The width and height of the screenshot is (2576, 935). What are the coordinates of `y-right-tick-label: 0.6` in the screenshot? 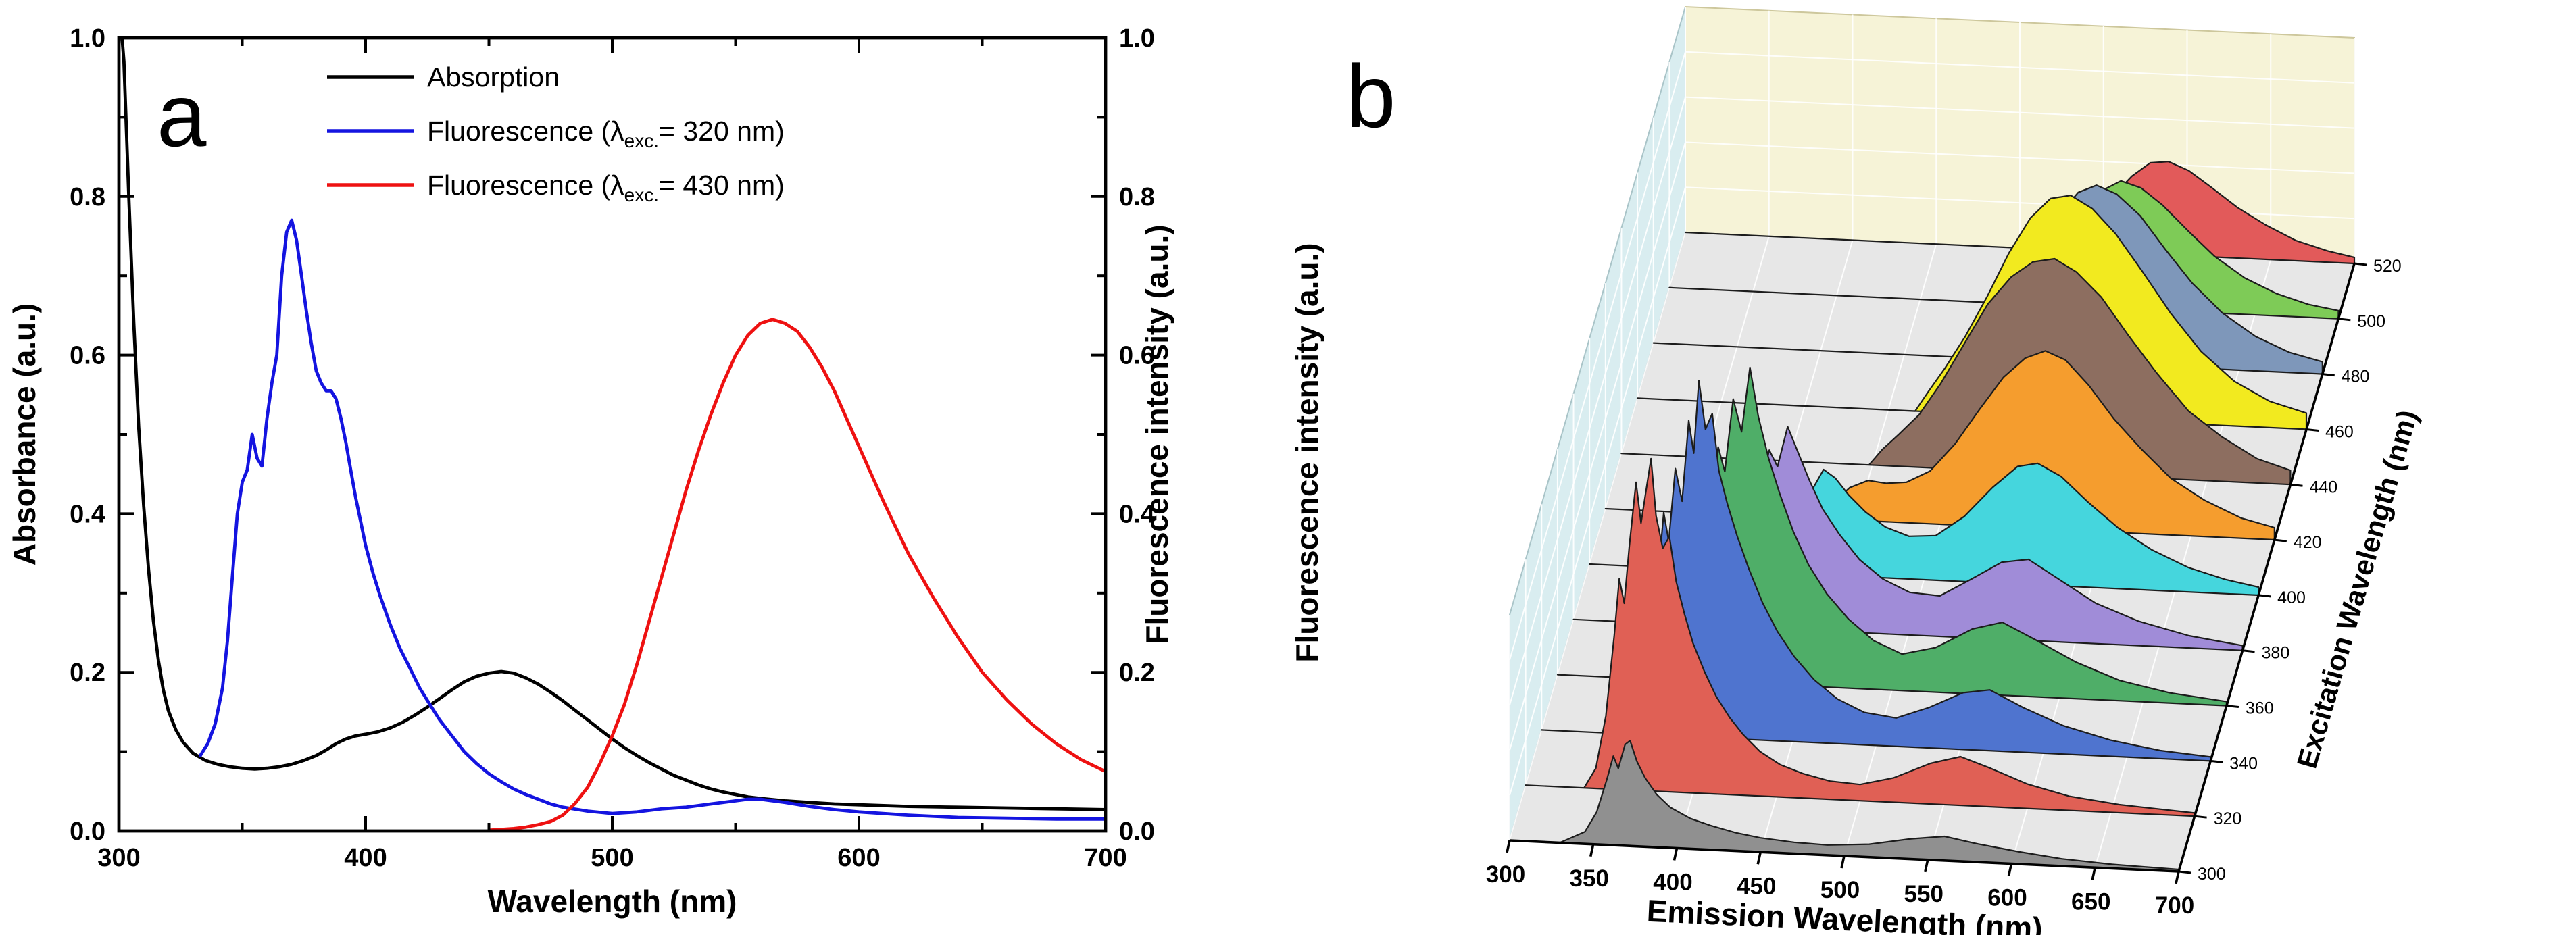 It's located at (1137, 356).